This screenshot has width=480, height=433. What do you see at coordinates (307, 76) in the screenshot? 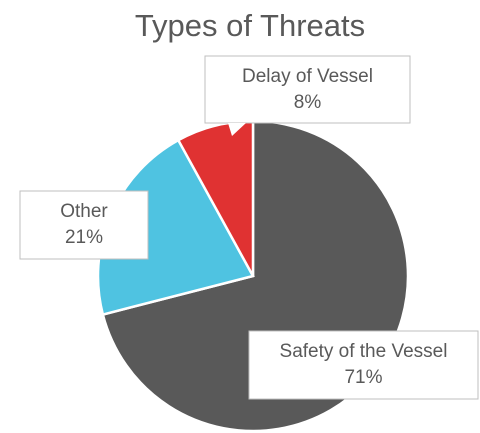
I see `category-label: Delay of Vessel` at bounding box center [307, 76].